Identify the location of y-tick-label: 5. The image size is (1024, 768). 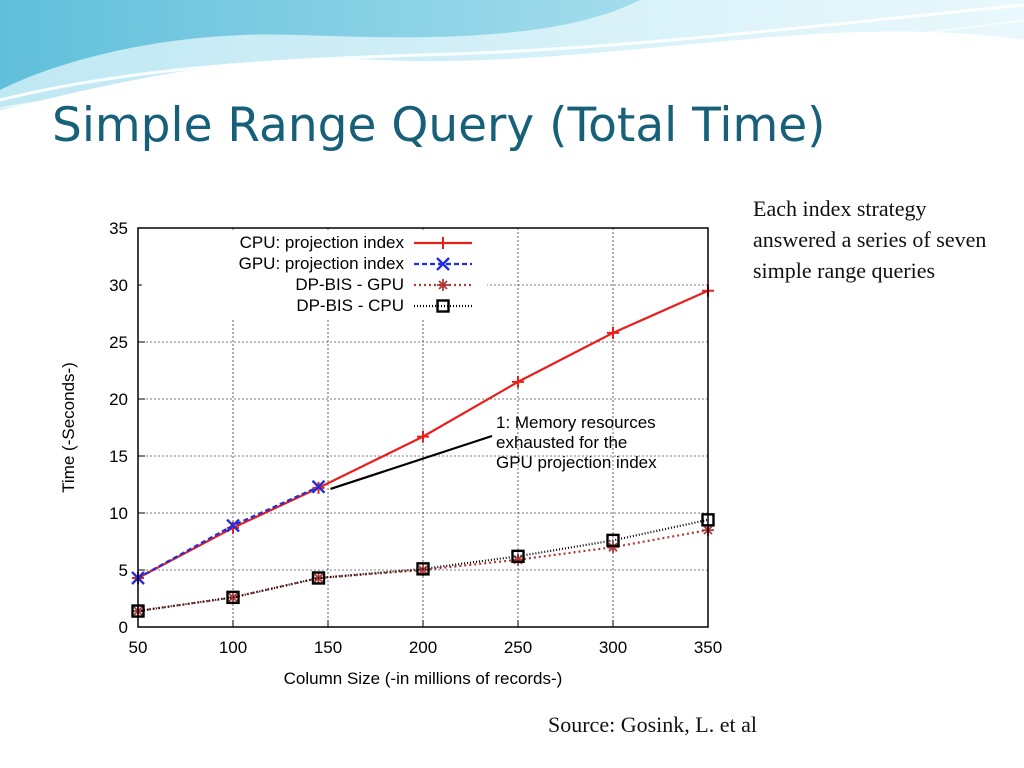
(123, 570).